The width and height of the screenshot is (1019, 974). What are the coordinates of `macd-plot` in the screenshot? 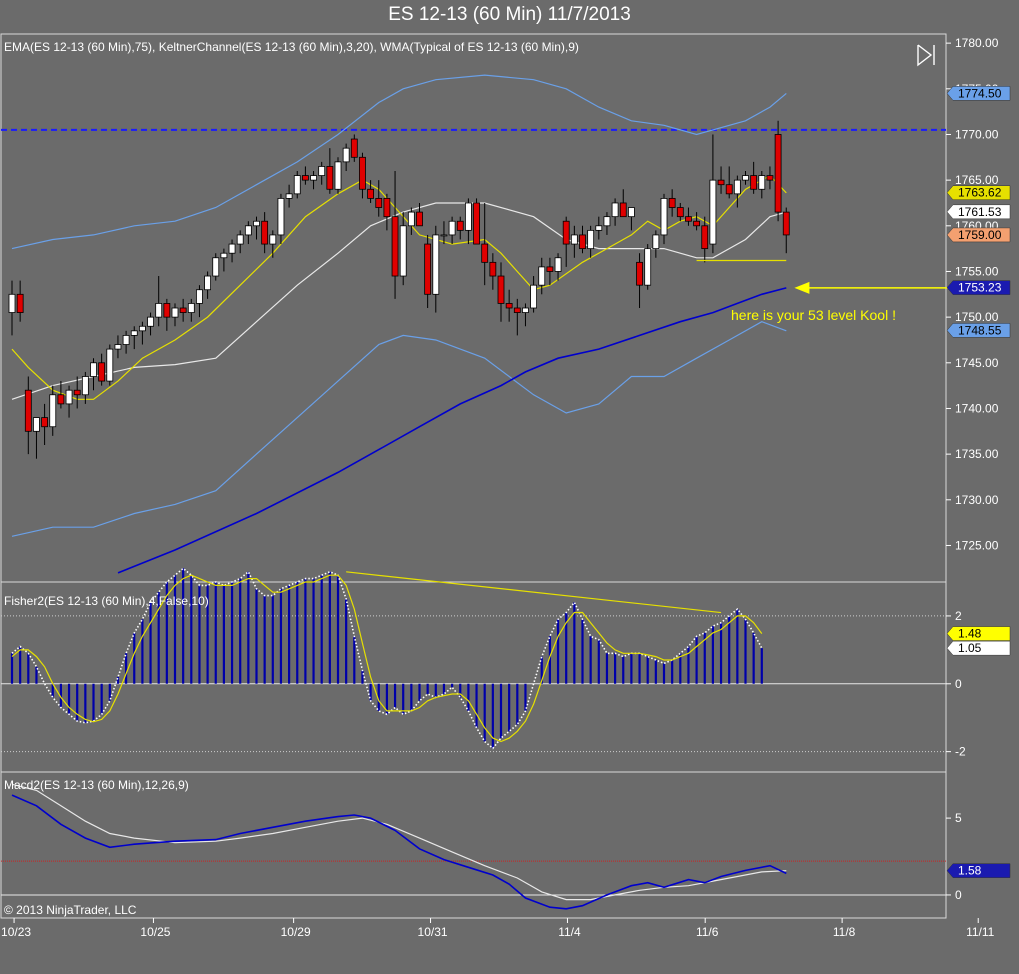 It's located at (473, 846).